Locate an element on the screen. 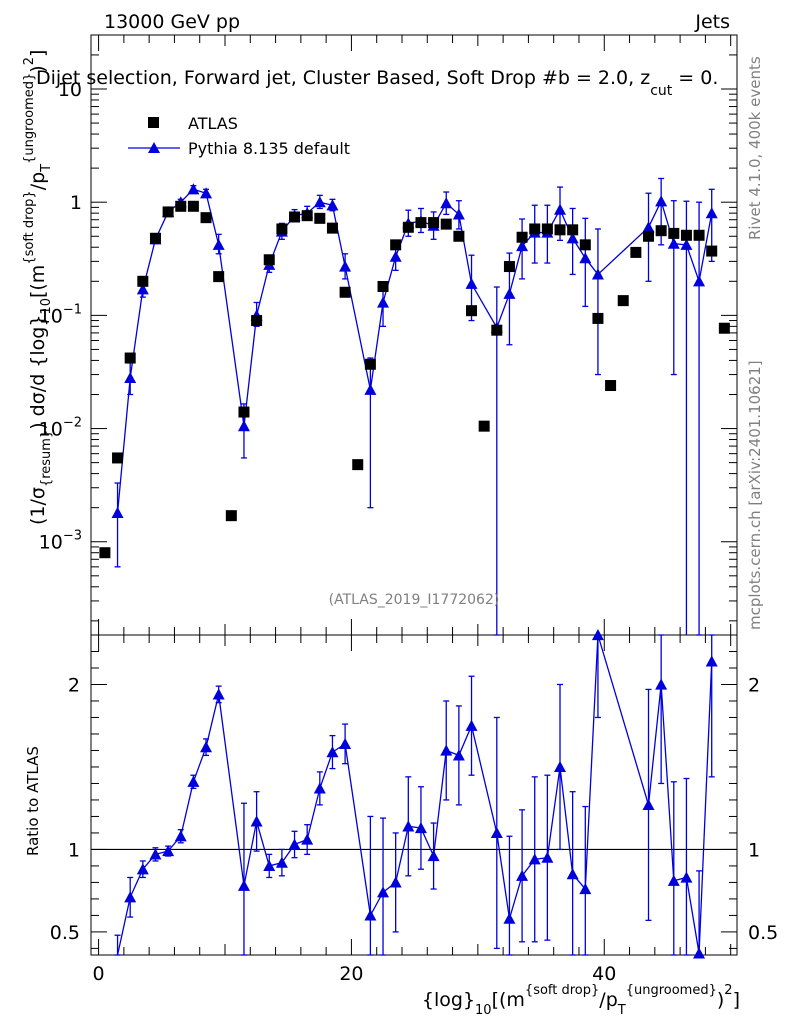 This screenshot has height=1024, width=786. x-tick-label: 20 is located at coordinates (351, 974).